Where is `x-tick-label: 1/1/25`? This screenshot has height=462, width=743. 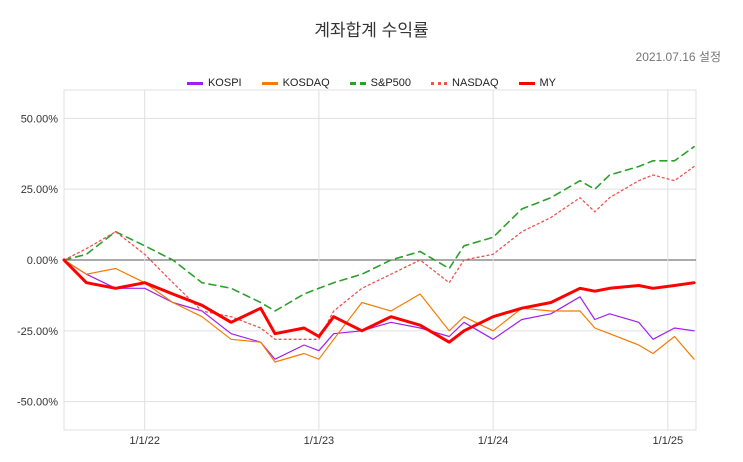
x-tick-label: 1/1/25 is located at coordinates (668, 441).